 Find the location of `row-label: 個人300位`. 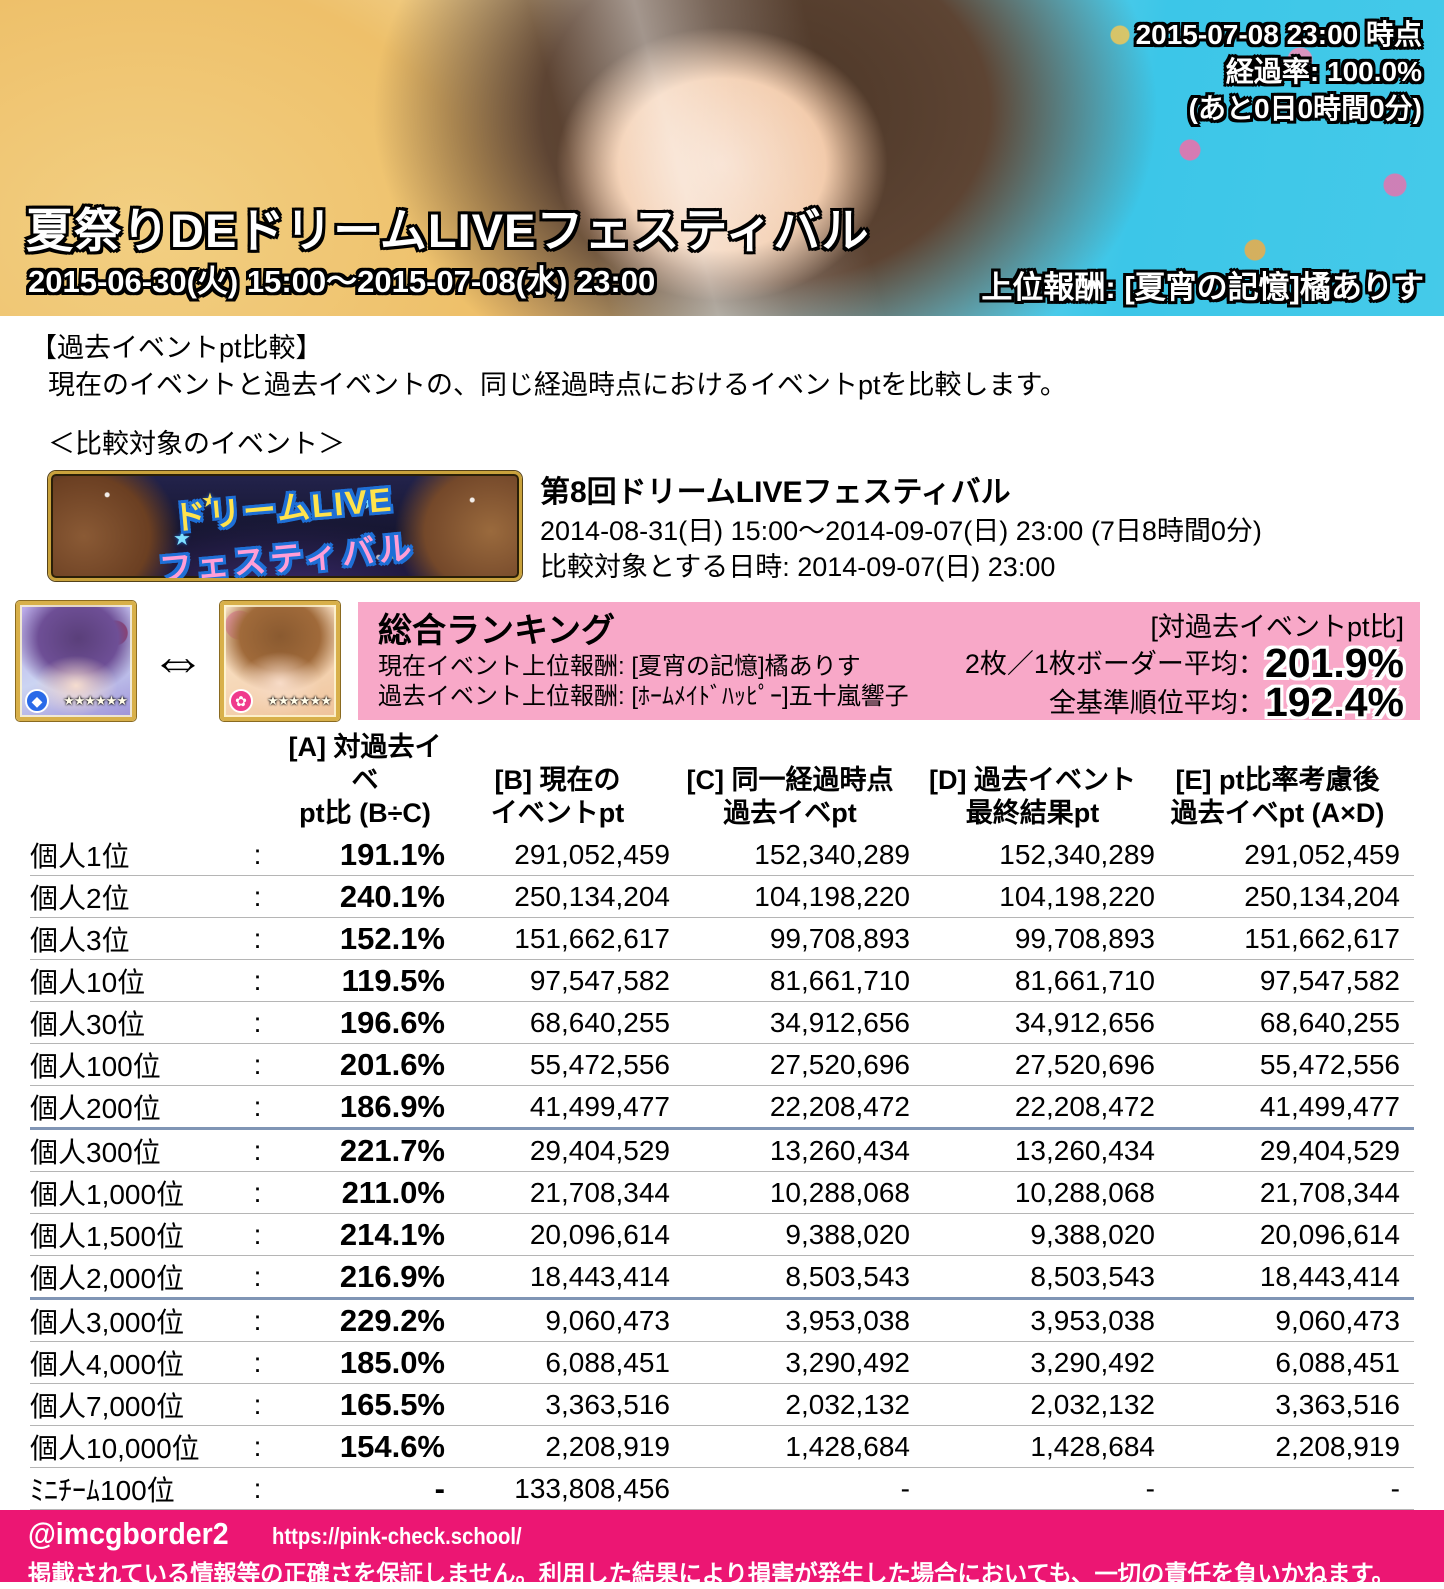

row-label: 個人300位 is located at coordinates (95, 1152).